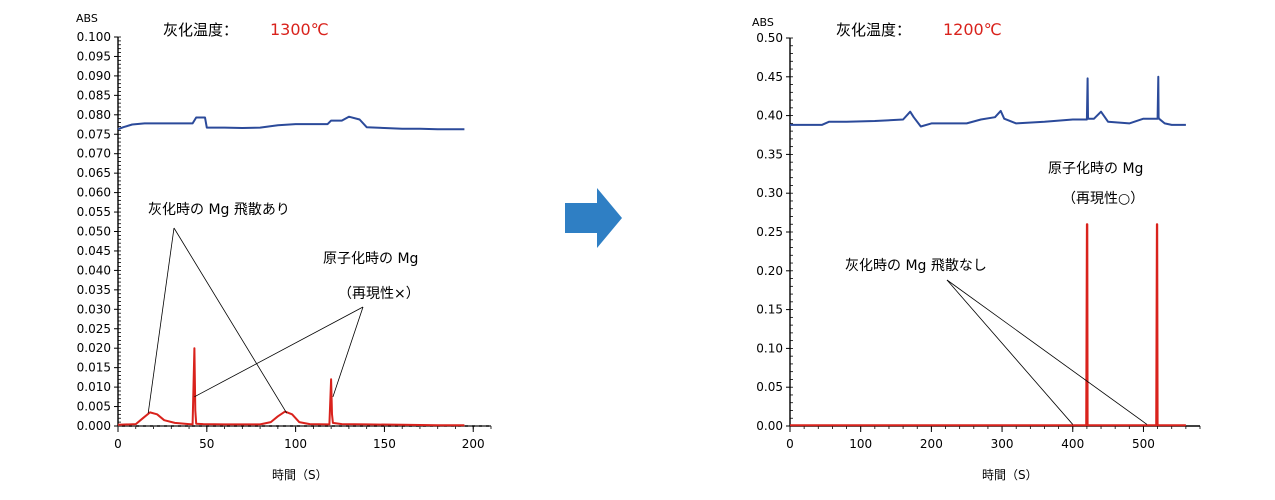 This screenshot has height=500, width=1275. What do you see at coordinates (379, 294) in the screenshot?
I see `annotation-reproducibility: （再現性×）` at bounding box center [379, 294].